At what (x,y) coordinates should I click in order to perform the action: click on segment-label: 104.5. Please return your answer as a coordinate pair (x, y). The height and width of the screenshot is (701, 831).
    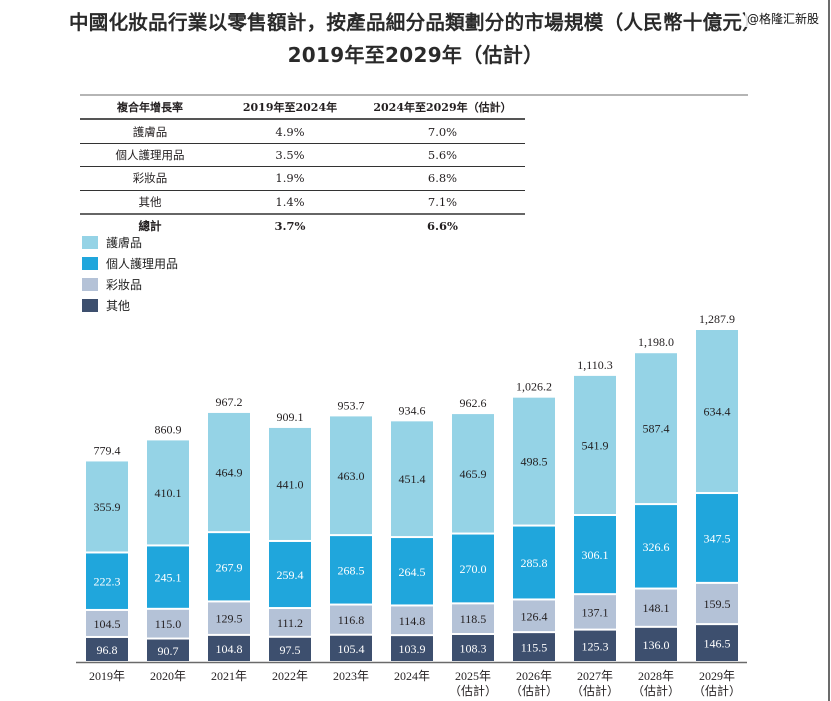
    Looking at the image, I should click on (107, 624).